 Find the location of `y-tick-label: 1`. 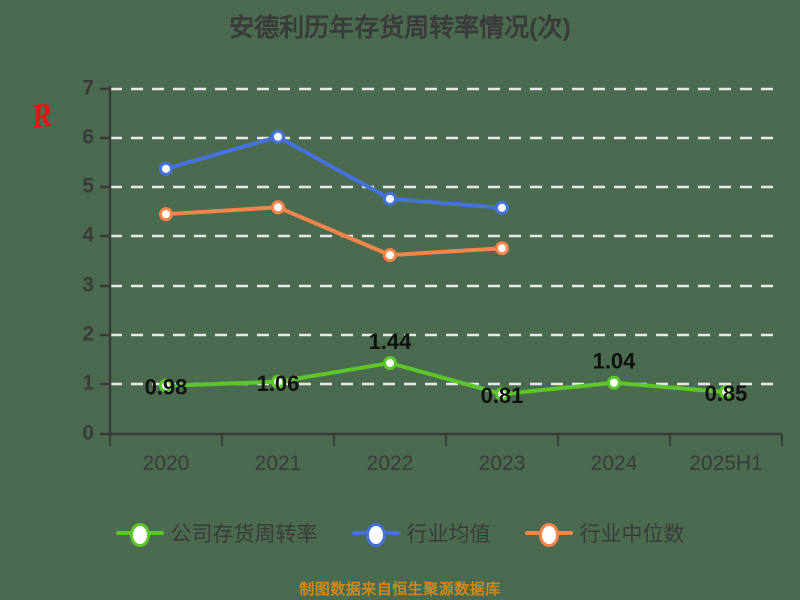

y-tick-label: 1 is located at coordinates (88, 383).